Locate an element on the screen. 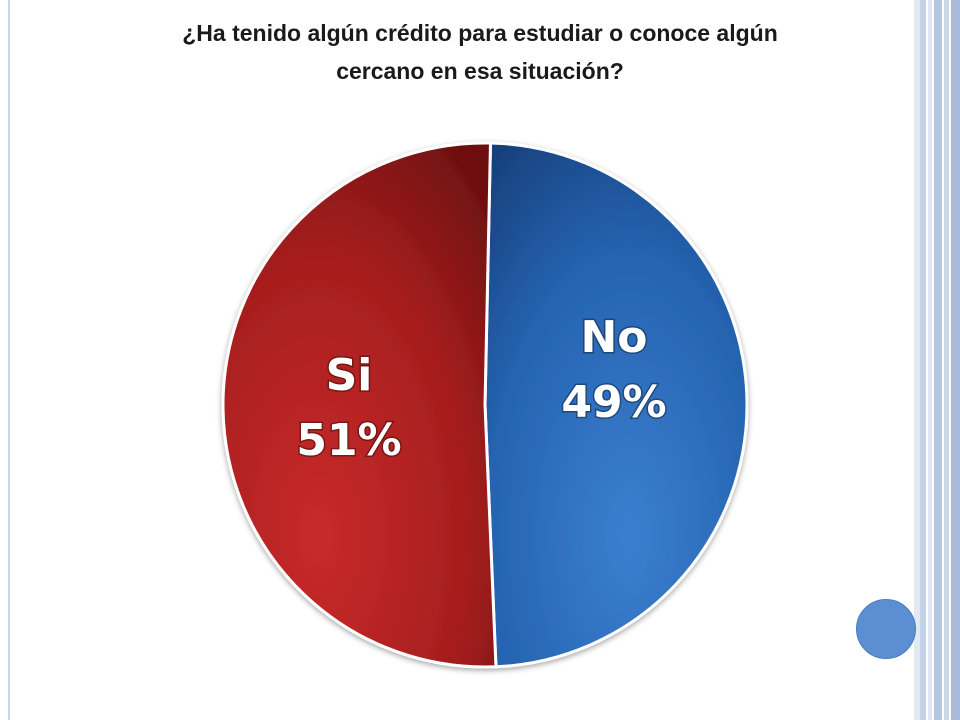 This screenshot has height=720, width=960. chart-title-line2: cercano en esa situación? is located at coordinates (480, 71).